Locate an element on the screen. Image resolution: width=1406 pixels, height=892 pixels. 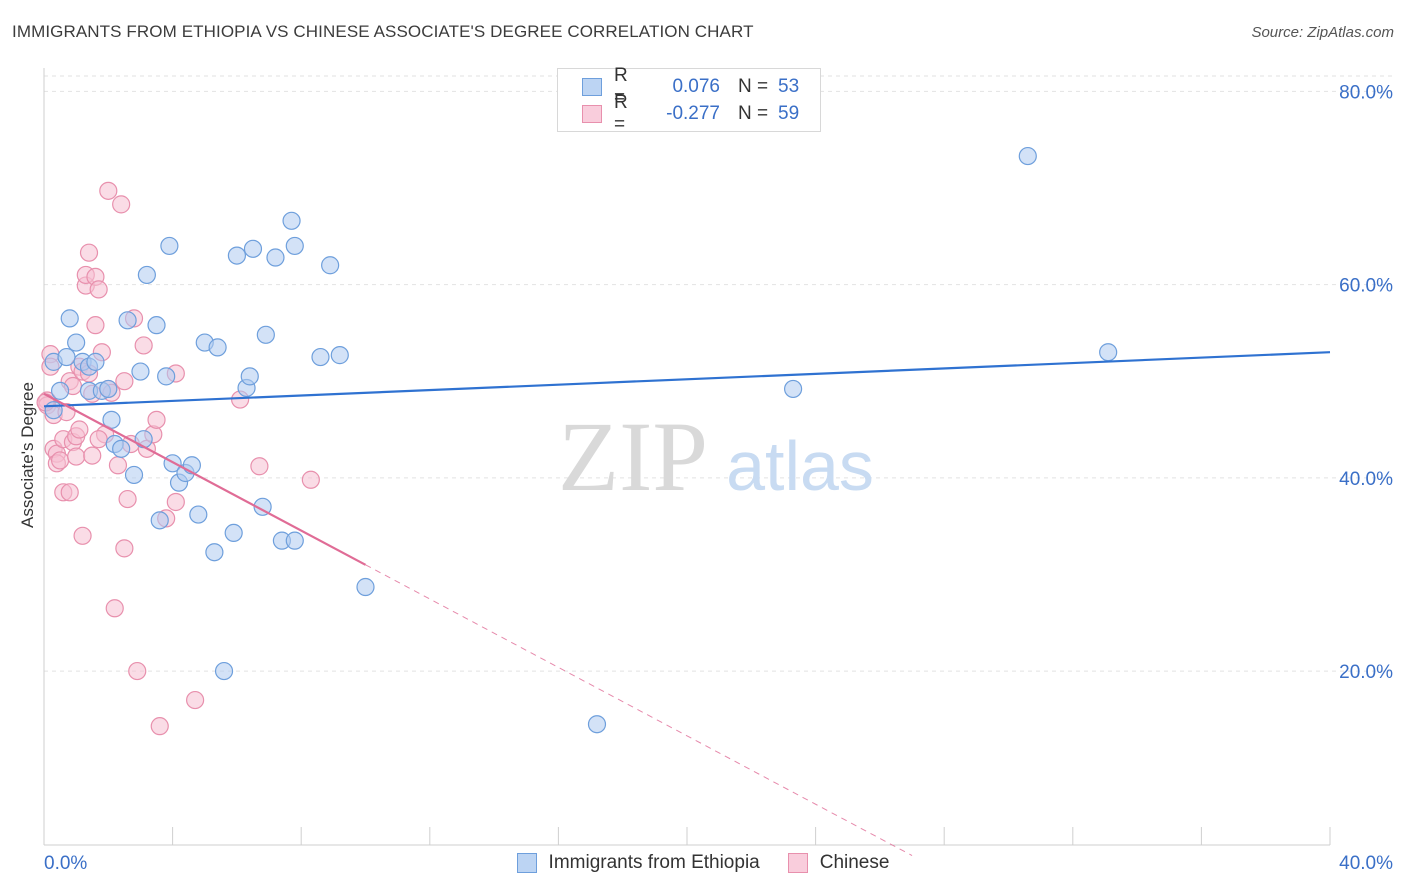
legend-label-ethiopia: Immigrants from Ethiopia is located at coordinates (654, 862).